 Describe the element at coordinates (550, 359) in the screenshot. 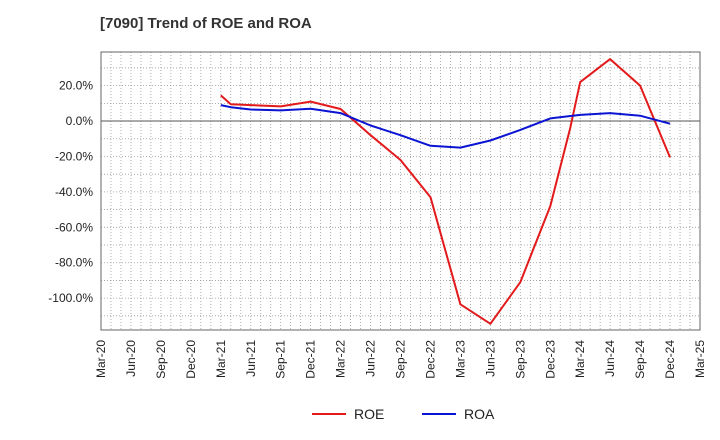

I see `x-tick-label: Dec-23` at that location.